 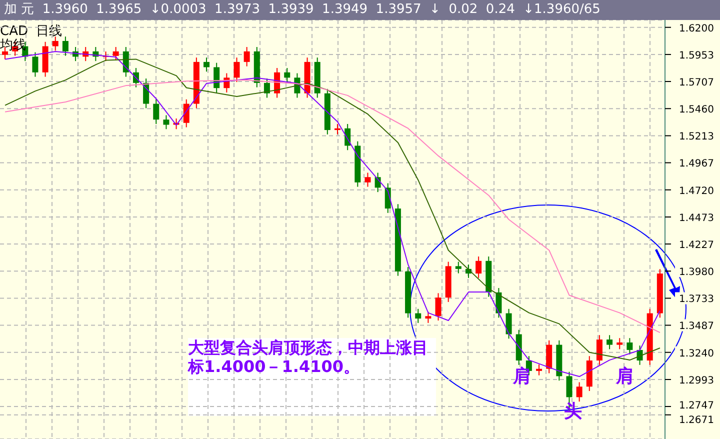 What do you see at coordinates (696, 300) in the screenshot?
I see `y-tick-label: 1.3733` at bounding box center [696, 300].